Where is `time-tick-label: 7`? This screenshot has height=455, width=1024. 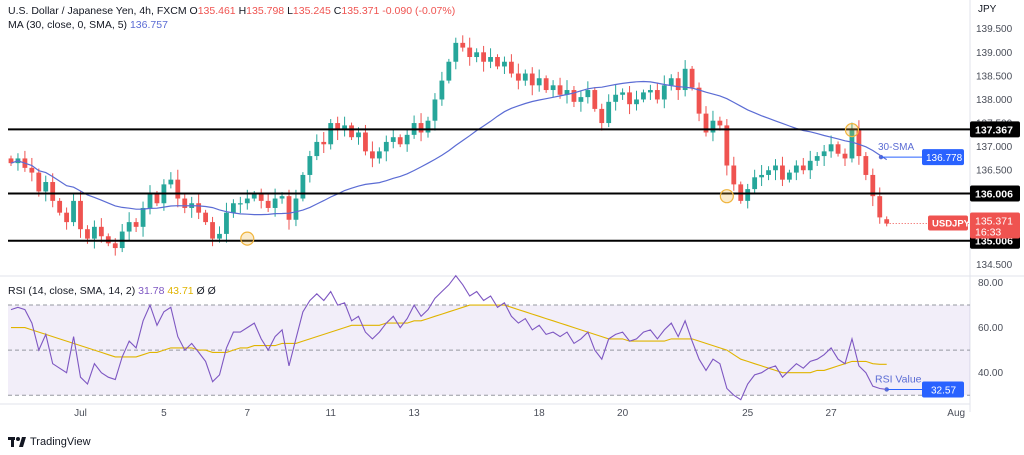
time-tick-label: 7 is located at coordinates (248, 413).